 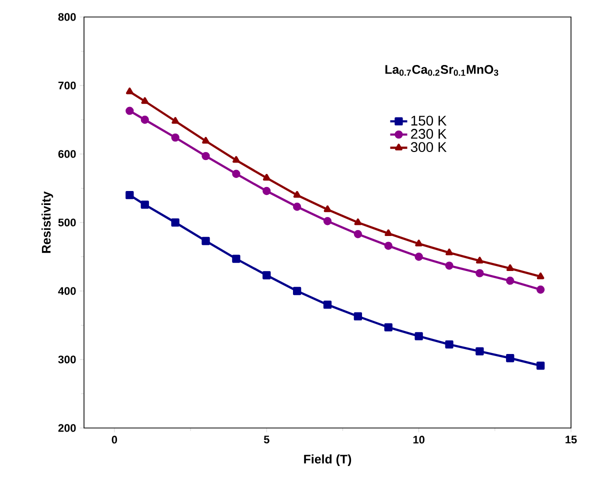 What do you see at coordinates (67, 86) in the screenshot?
I see `y-tick-label: 700` at bounding box center [67, 86].